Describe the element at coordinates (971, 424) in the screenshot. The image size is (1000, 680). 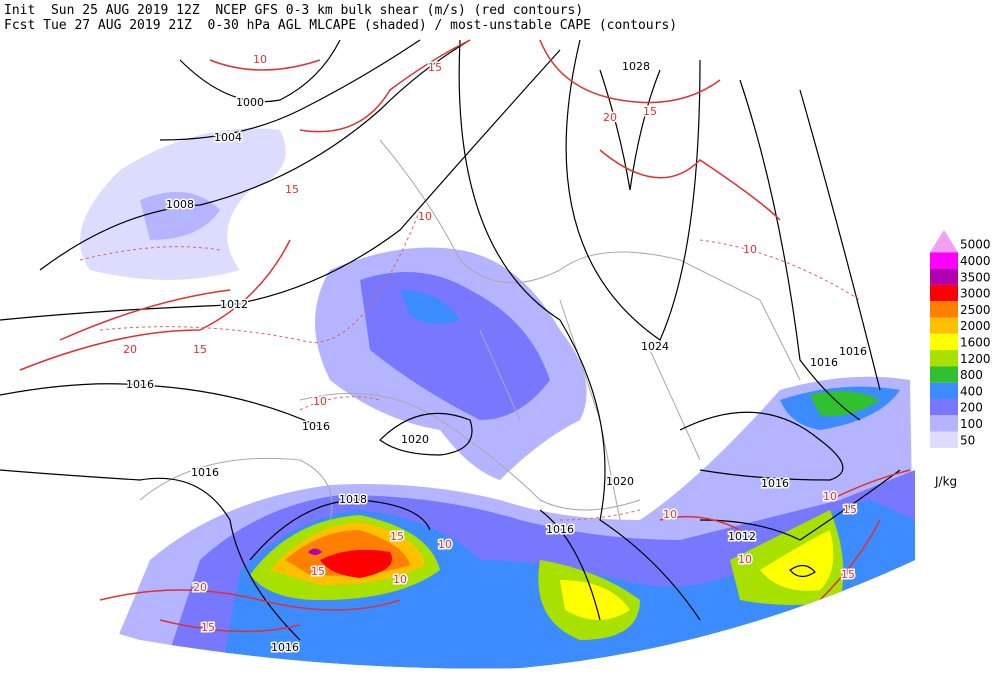
I see `legend-label: 100` at that location.